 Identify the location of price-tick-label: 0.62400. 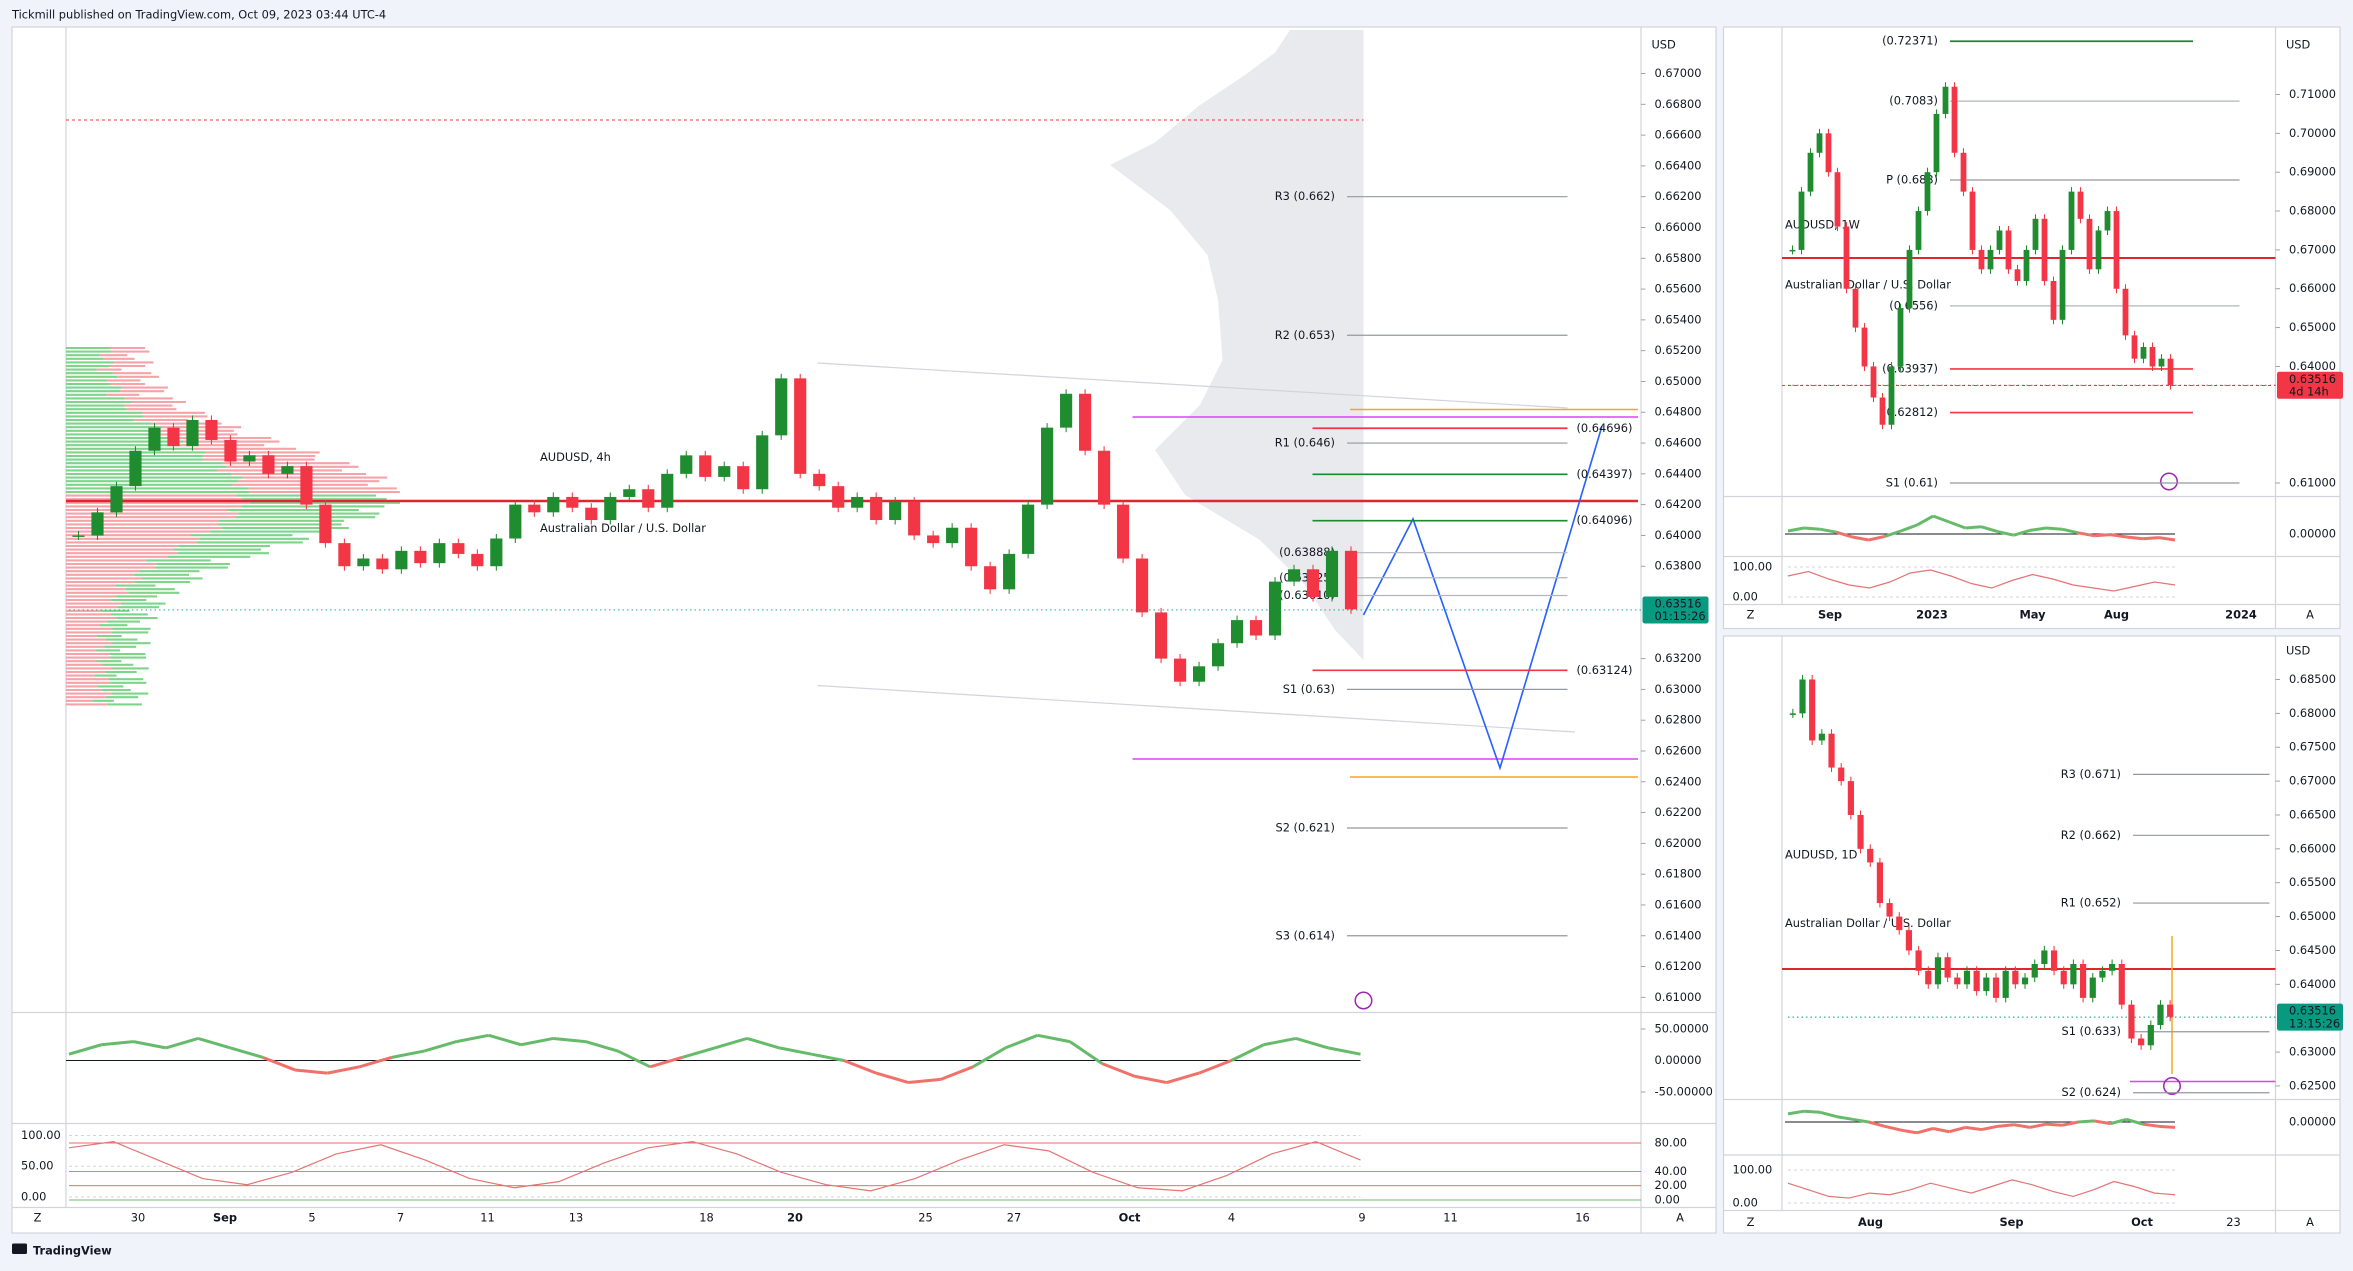
(1677, 781).